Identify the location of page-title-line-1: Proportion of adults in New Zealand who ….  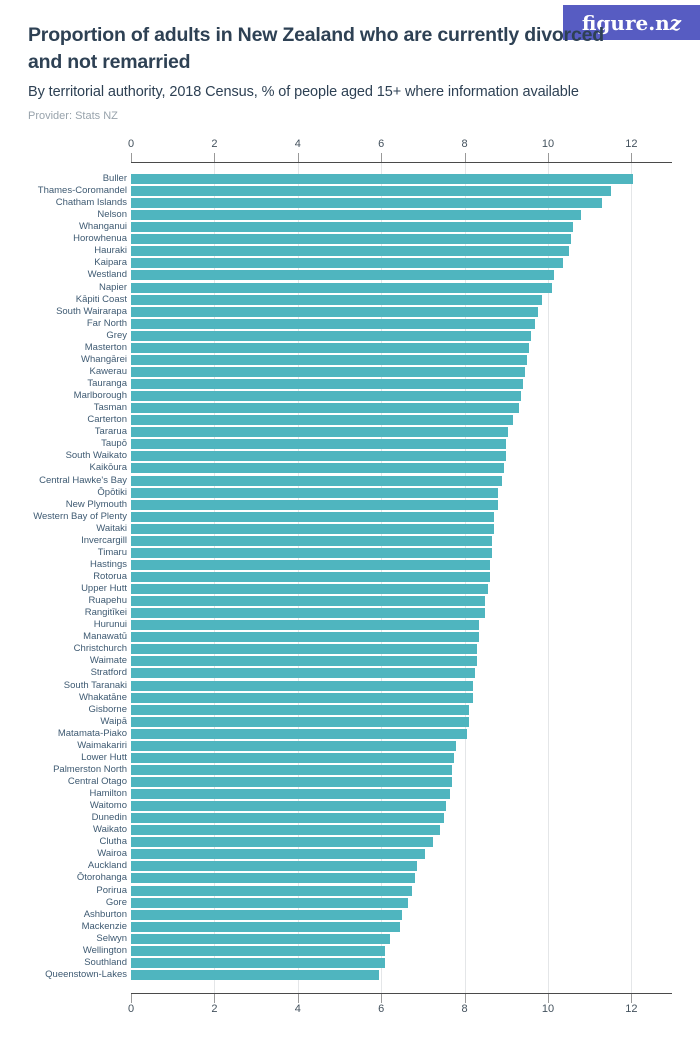
(316, 35).